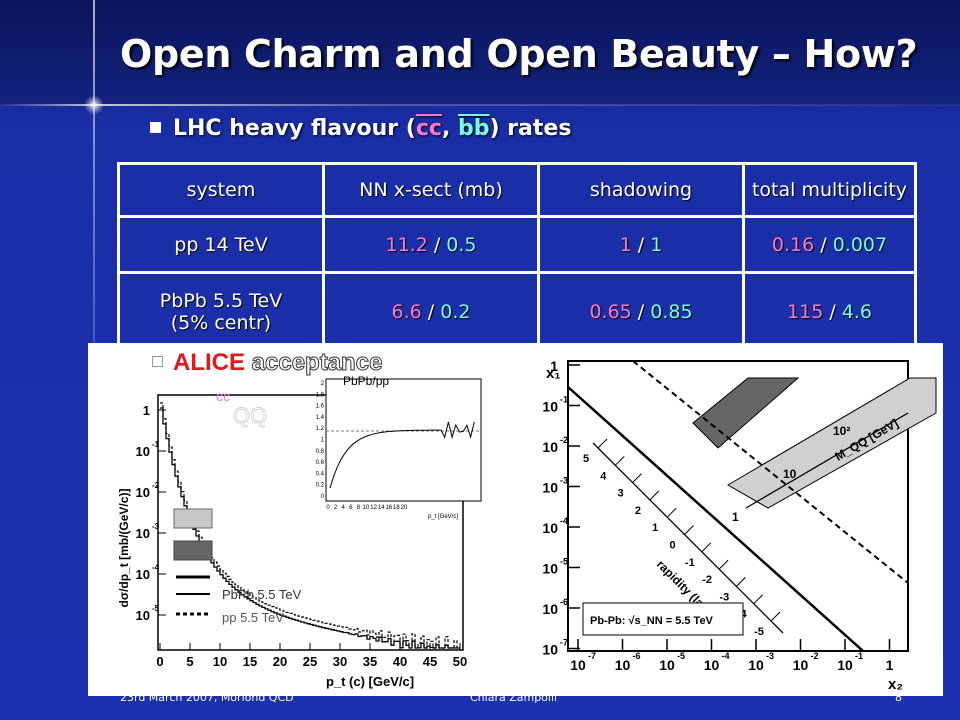 The width and height of the screenshot is (960, 720). I want to click on left-ytick-exp: -2, so click(156, 485).